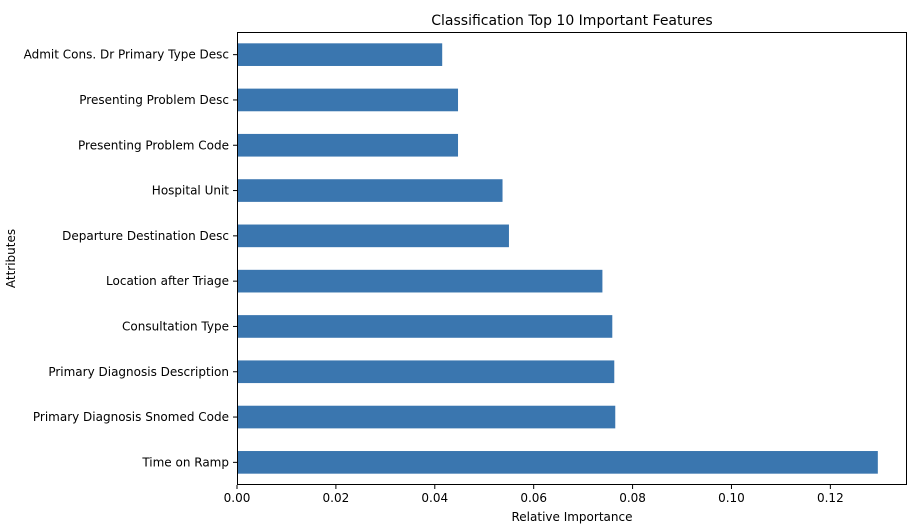 Image resolution: width=912 pixels, height=530 pixels. I want to click on x-tick-label: 0.12, so click(830, 498).